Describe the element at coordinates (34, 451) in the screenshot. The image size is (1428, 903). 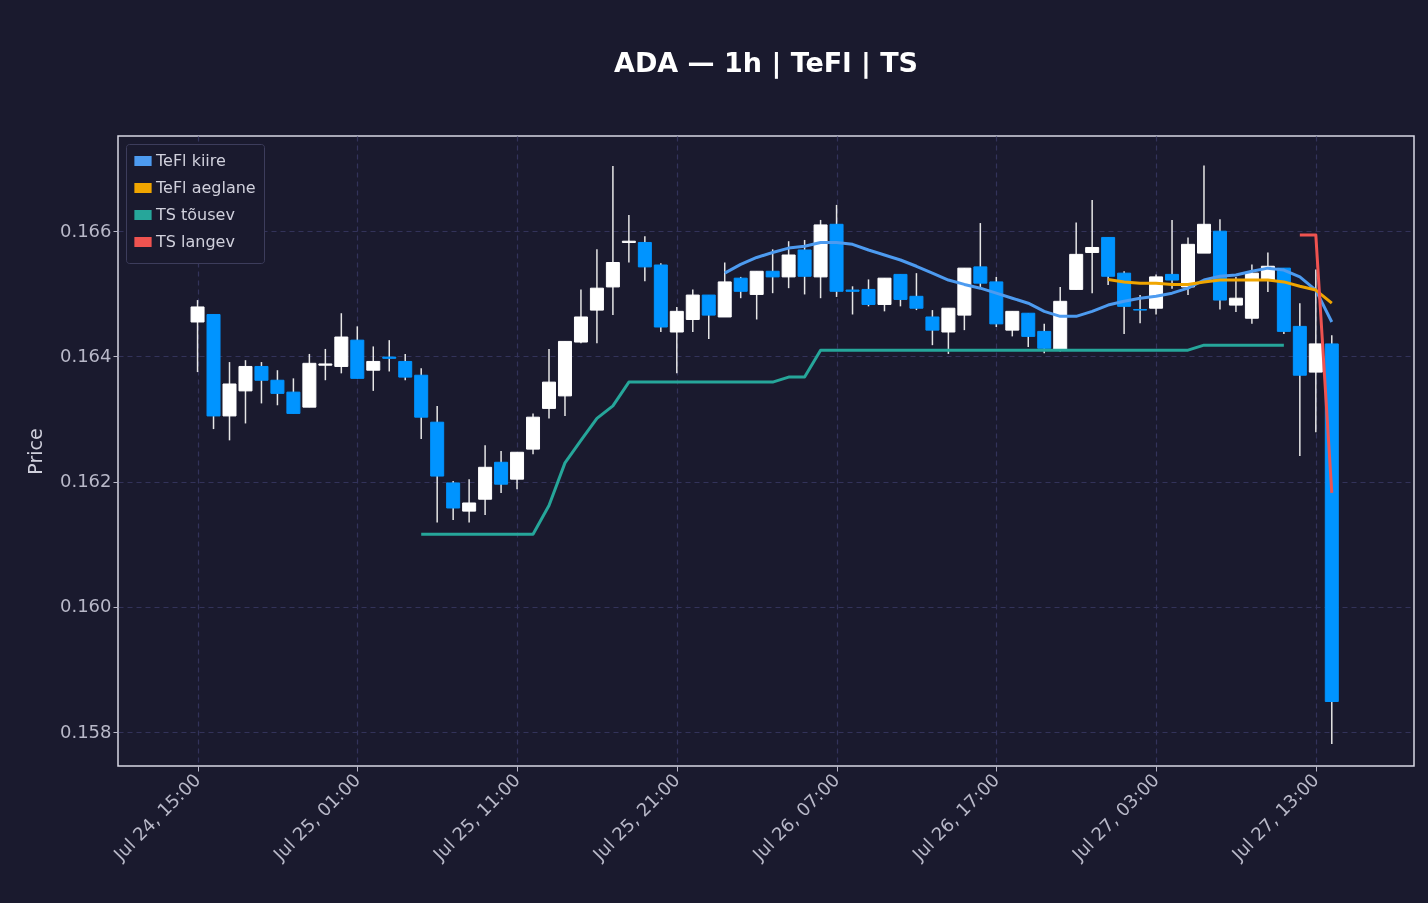
I see `y-axis-title: Price` at that location.